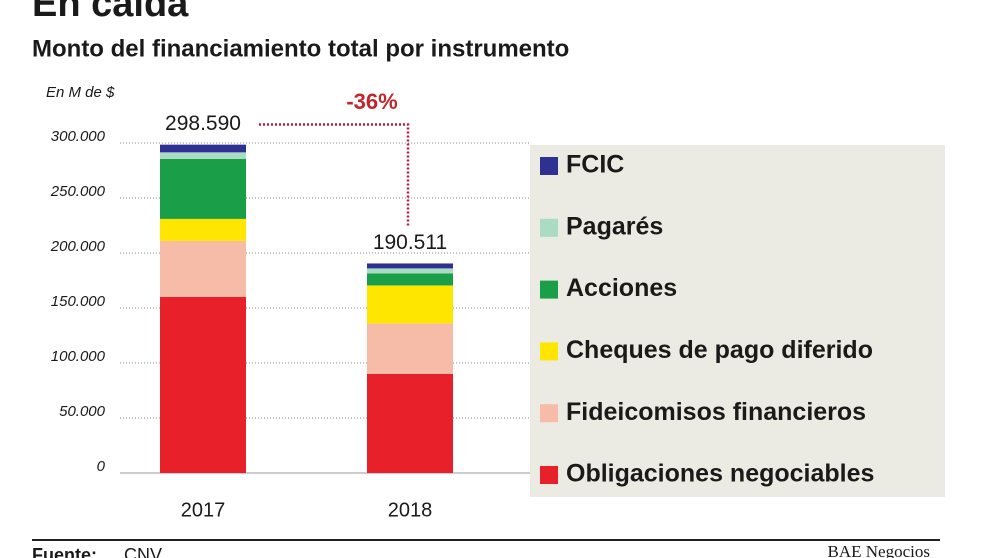 This screenshot has height=558, width=992. What do you see at coordinates (78, 301) in the screenshot?
I see `y-tick-label: 150.000` at bounding box center [78, 301].